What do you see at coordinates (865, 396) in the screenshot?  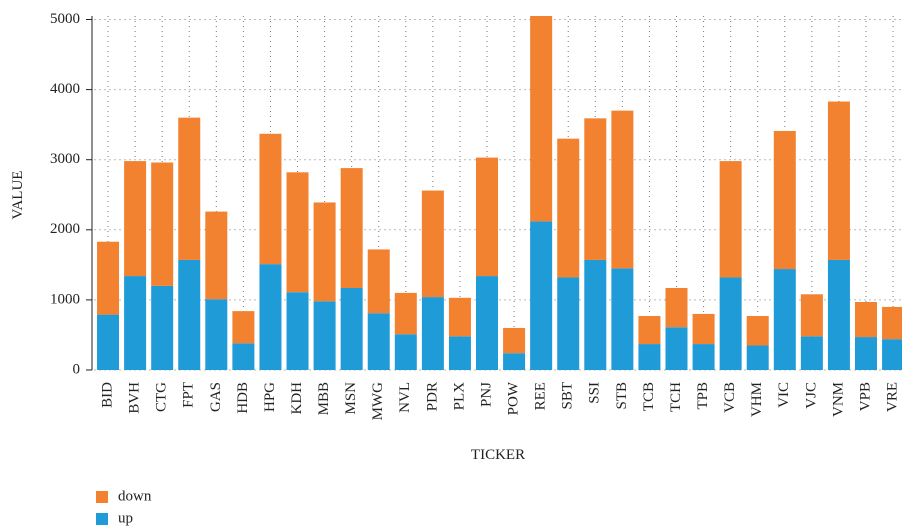 I see `x-tick-label: VPB` at bounding box center [865, 396].